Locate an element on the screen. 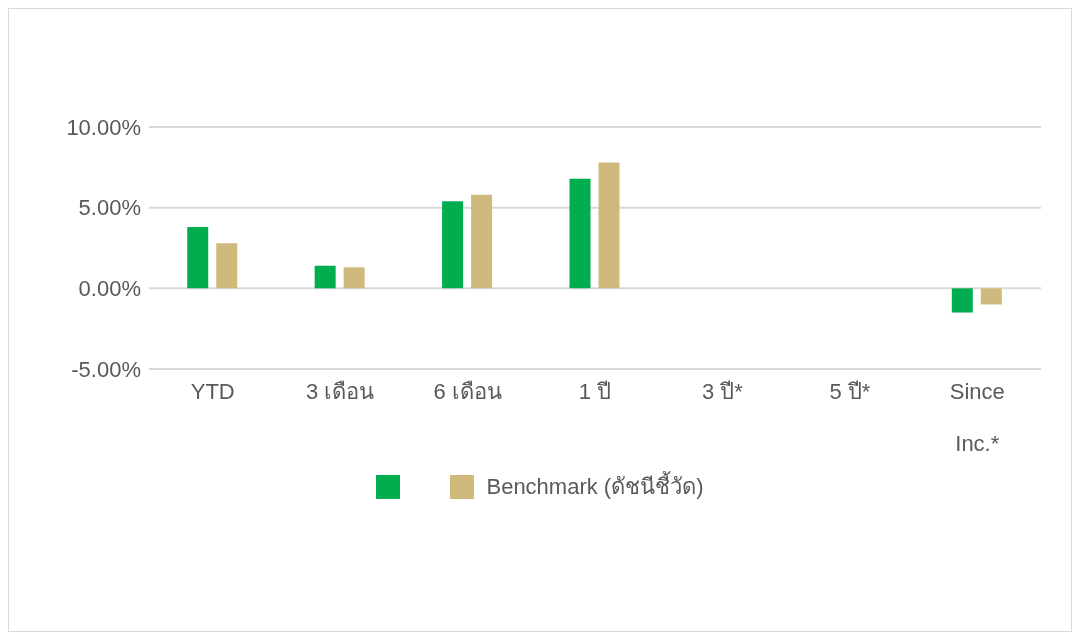  category-label: Since Inc.* is located at coordinates (977, 417).